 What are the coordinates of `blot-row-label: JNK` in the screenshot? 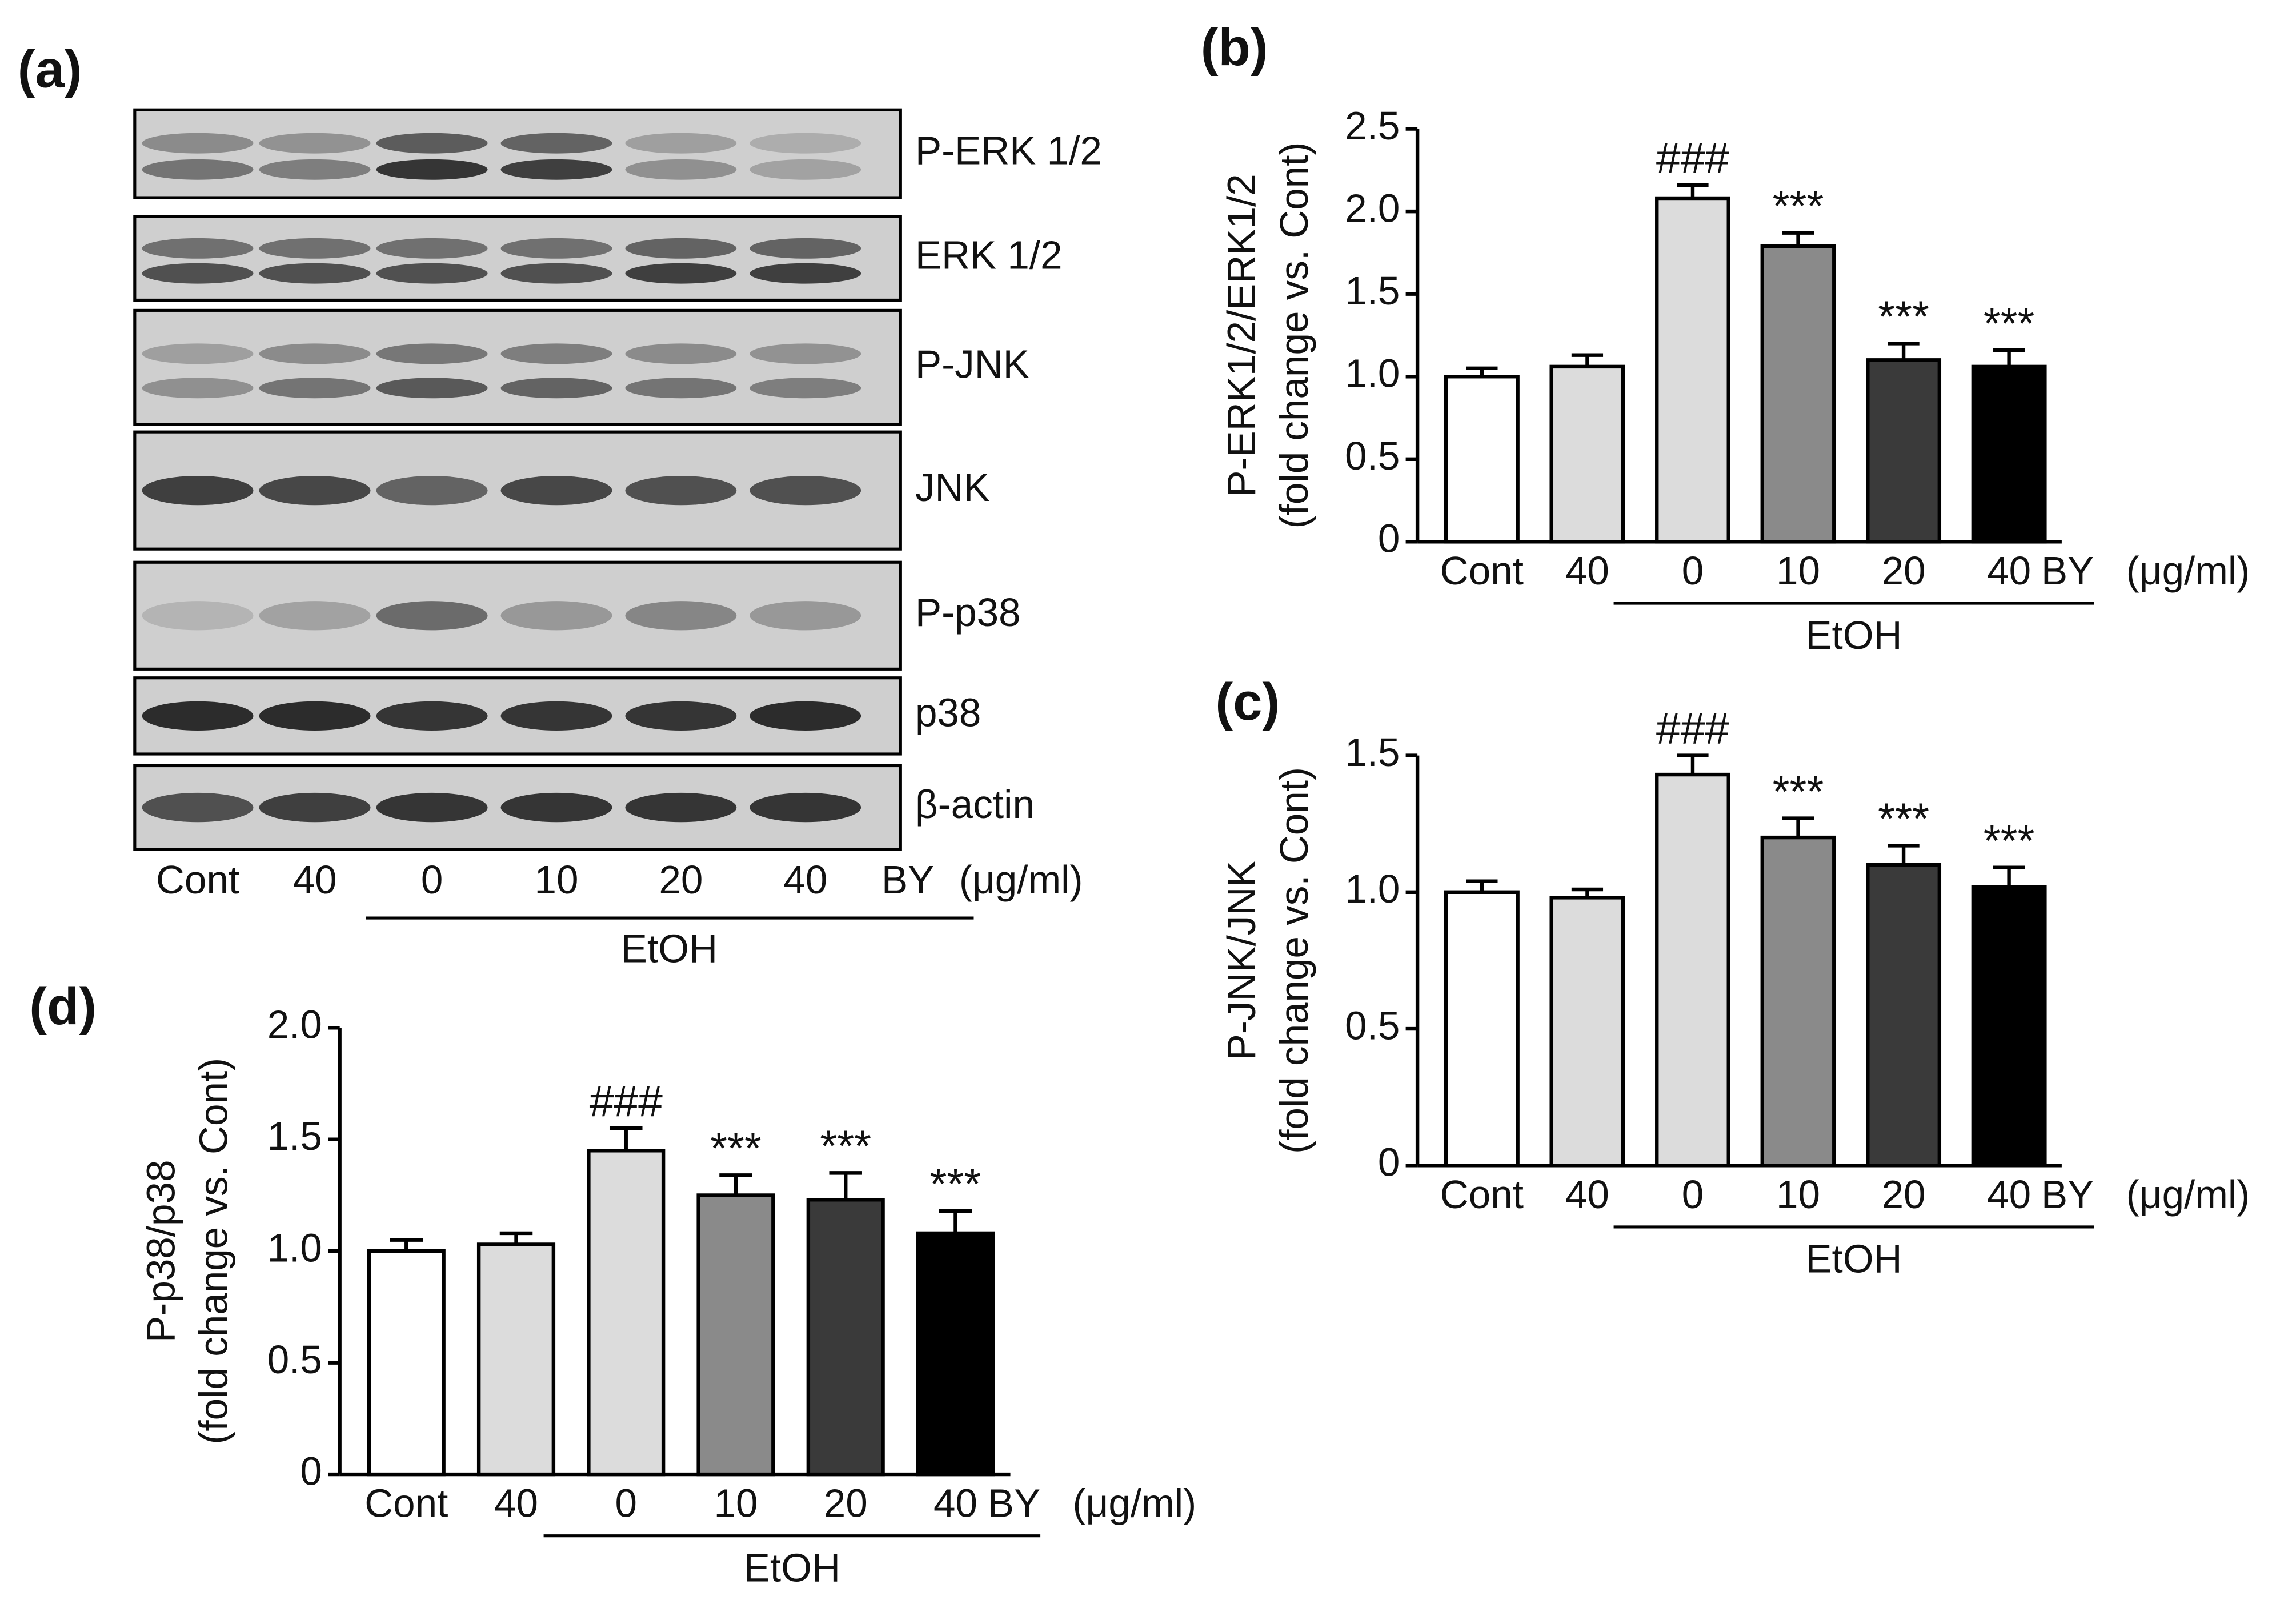 It's located at (952, 487).